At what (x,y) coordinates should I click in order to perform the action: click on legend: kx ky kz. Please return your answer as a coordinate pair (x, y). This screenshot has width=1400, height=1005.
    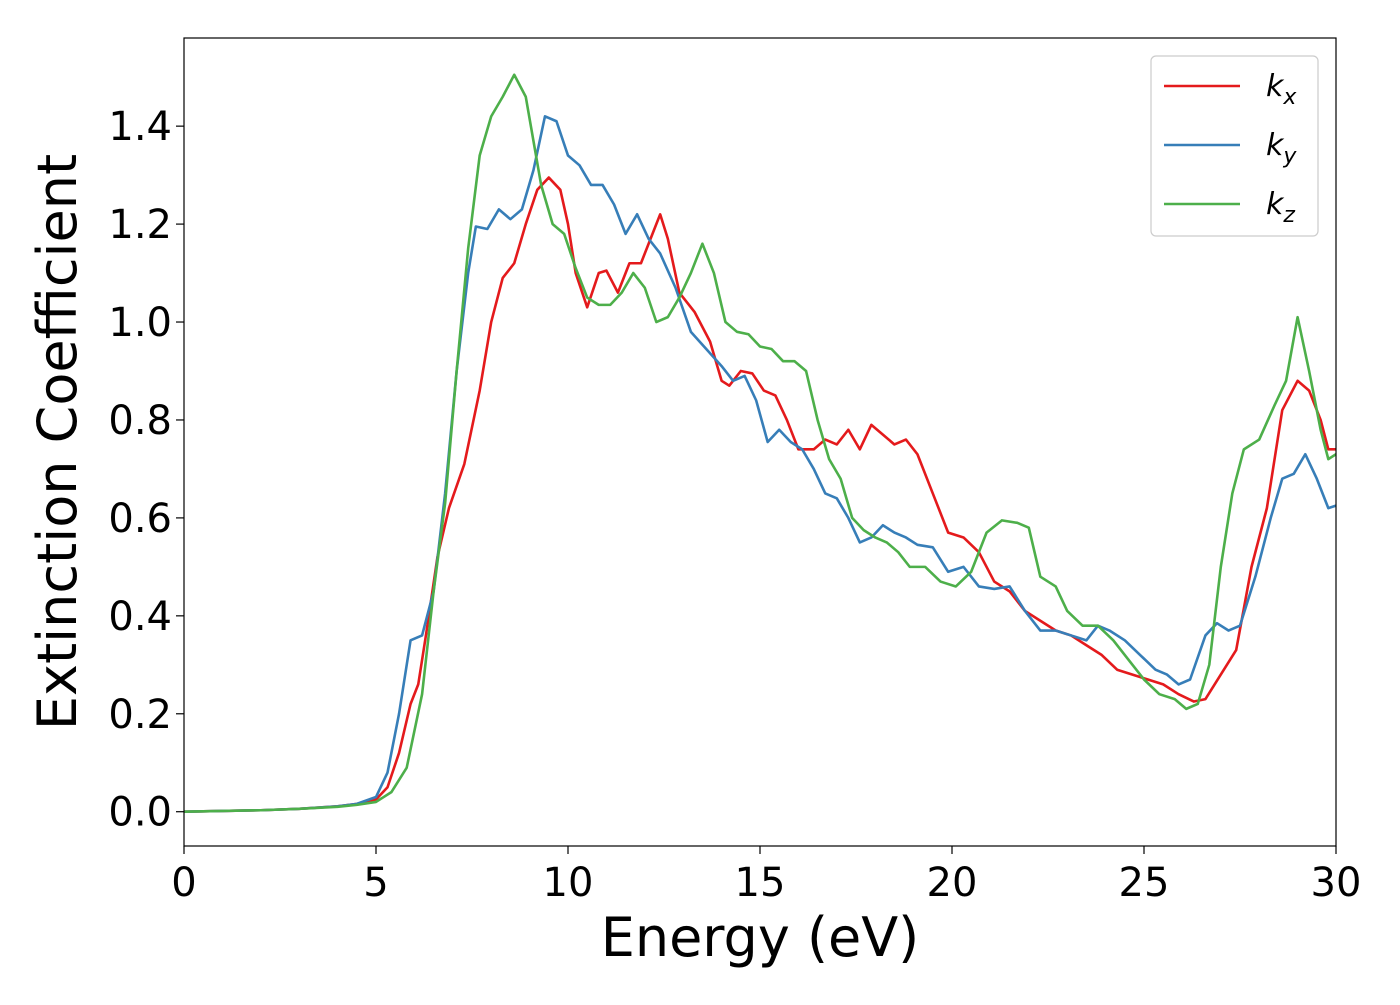
    Looking at the image, I should click on (1234, 146).